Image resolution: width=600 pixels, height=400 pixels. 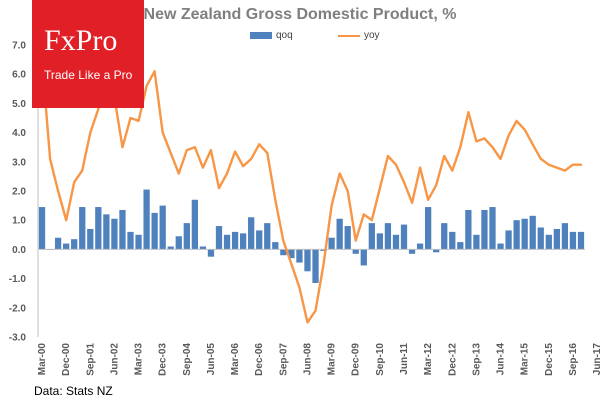 I want to click on logo-tagline: Trade Like a Pro, so click(x=88, y=75).